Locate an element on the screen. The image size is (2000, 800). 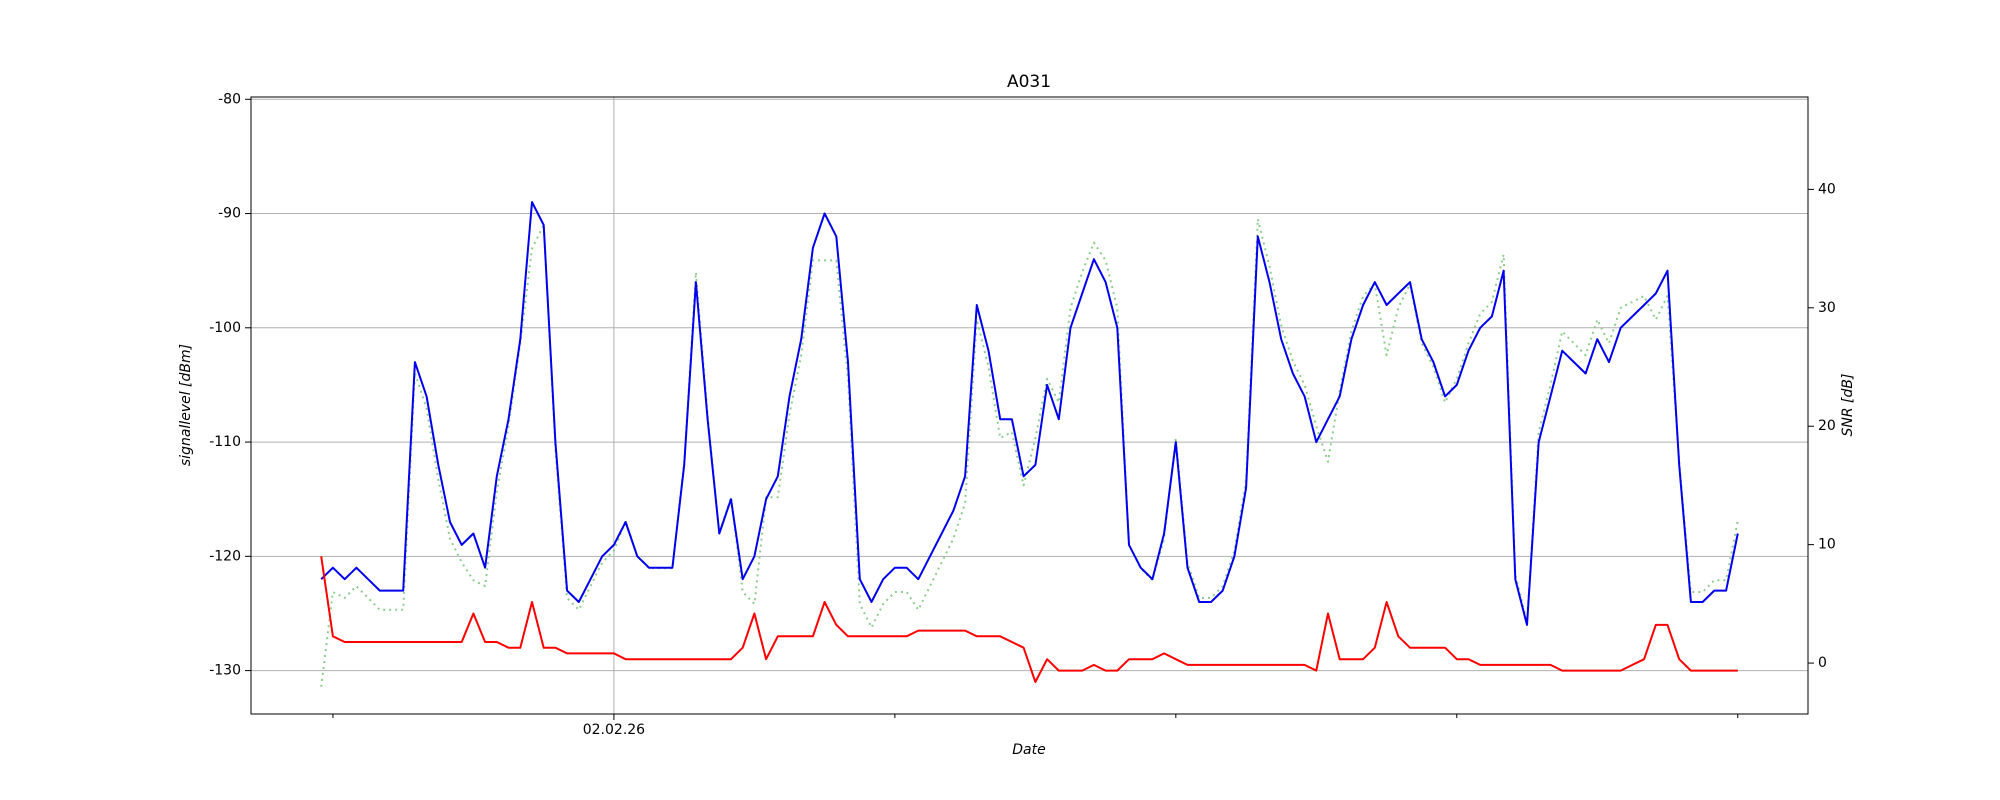
y-tick-label: -80 is located at coordinates (229, 99).